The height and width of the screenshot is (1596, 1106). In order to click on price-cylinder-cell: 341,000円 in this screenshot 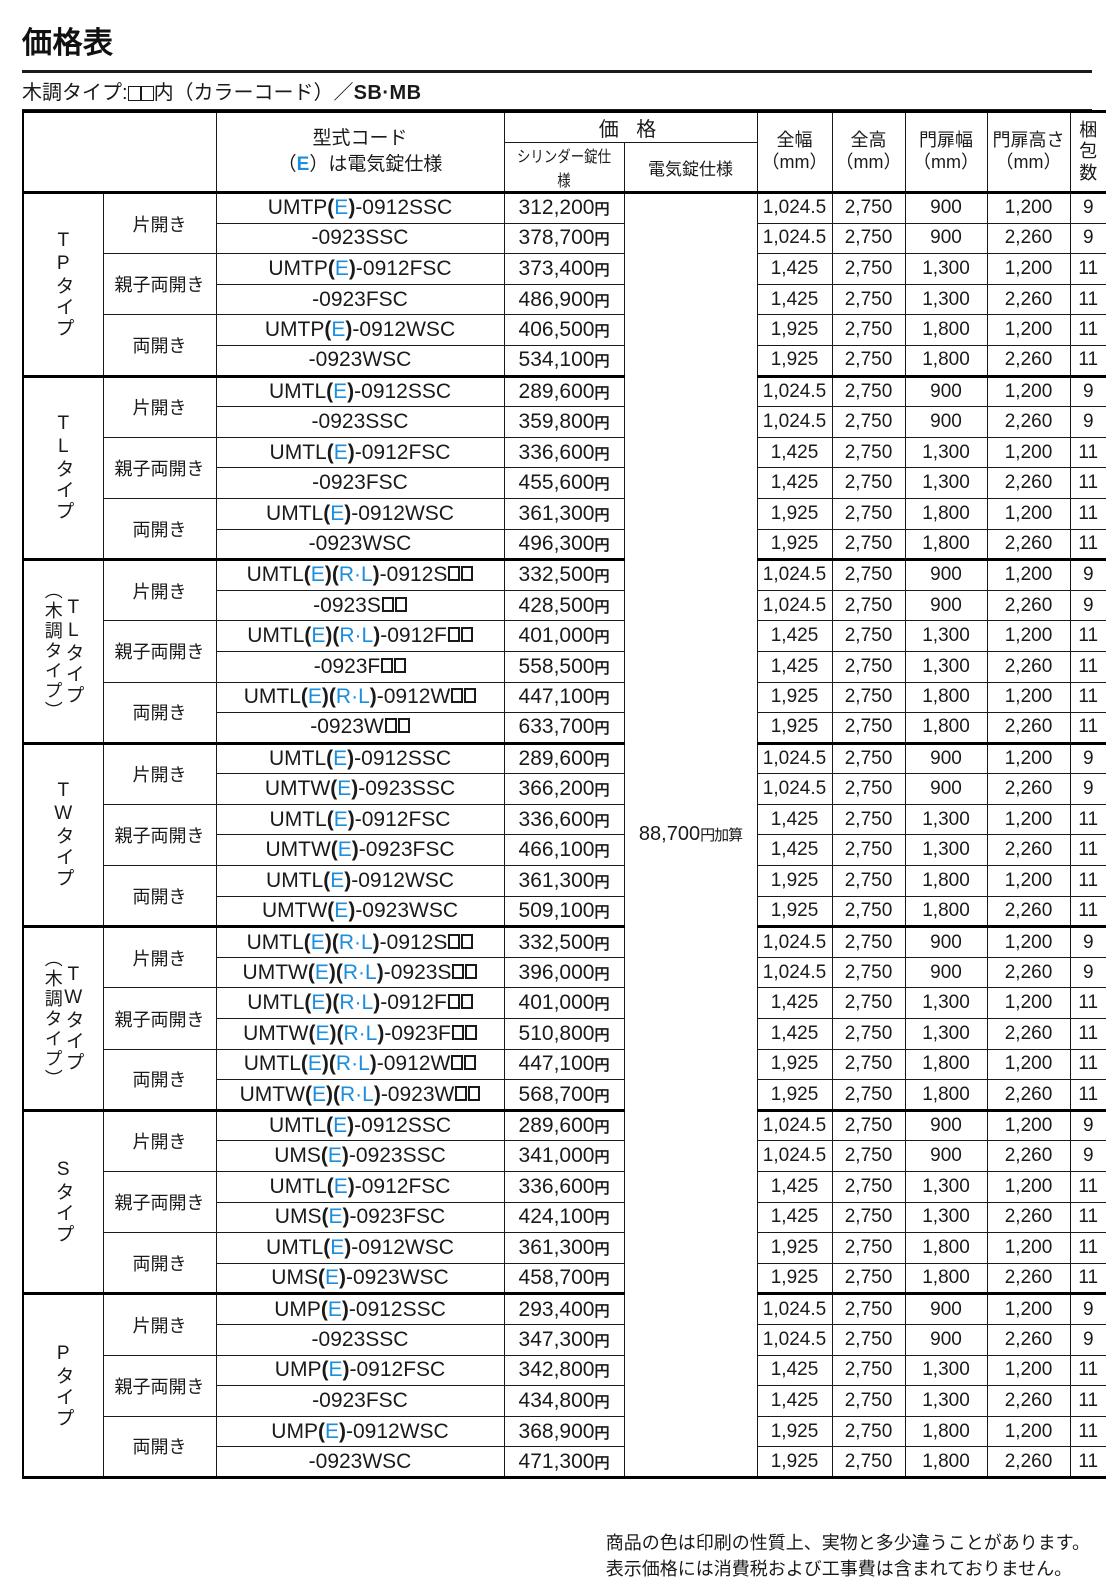, I will do `click(564, 1156)`.